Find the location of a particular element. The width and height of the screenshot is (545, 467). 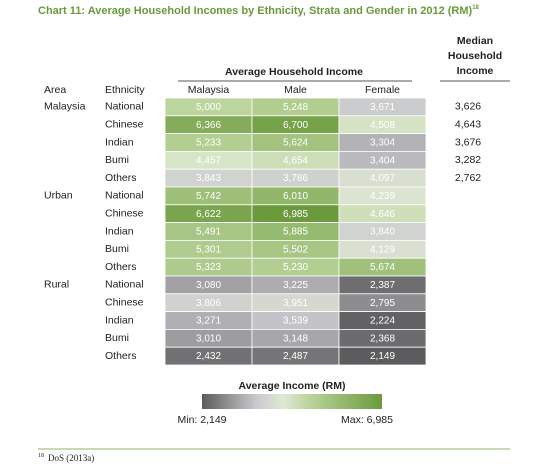

cell-label: 5,491 is located at coordinates (208, 232).